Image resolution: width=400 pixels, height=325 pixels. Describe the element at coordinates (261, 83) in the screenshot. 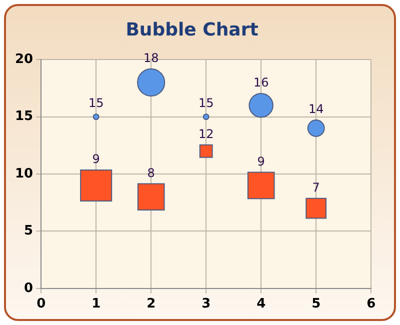

I see `data-label: 16` at that location.